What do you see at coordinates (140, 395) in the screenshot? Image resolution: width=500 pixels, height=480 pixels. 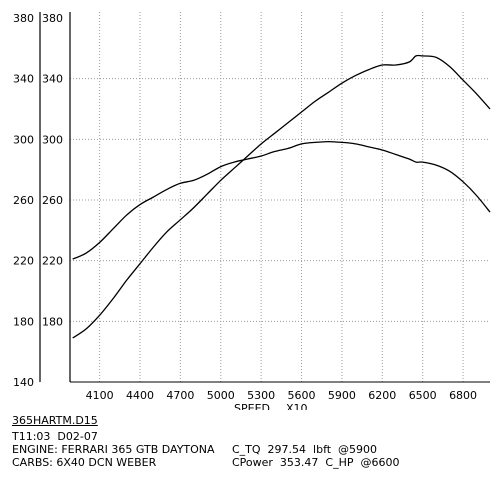 I see `x-tick-label: 4400` at bounding box center [140, 395].